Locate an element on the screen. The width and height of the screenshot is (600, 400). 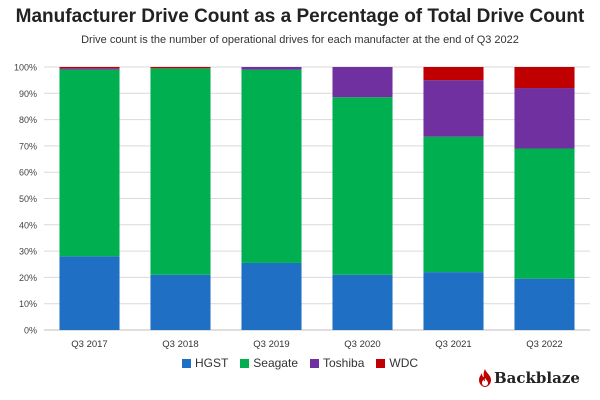
x-tick-label: Q3 2019 is located at coordinates (271, 344).